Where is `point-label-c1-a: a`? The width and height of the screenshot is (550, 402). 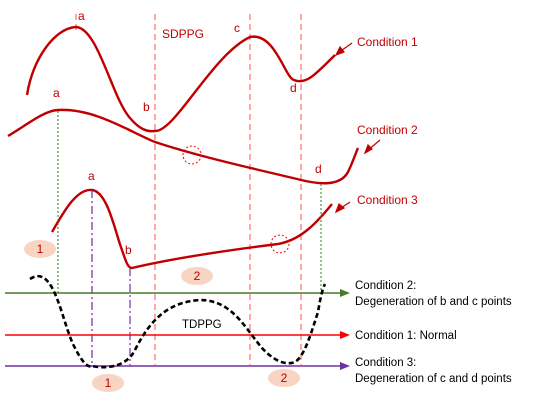 point-label-c1-a: a is located at coordinates (81, 16).